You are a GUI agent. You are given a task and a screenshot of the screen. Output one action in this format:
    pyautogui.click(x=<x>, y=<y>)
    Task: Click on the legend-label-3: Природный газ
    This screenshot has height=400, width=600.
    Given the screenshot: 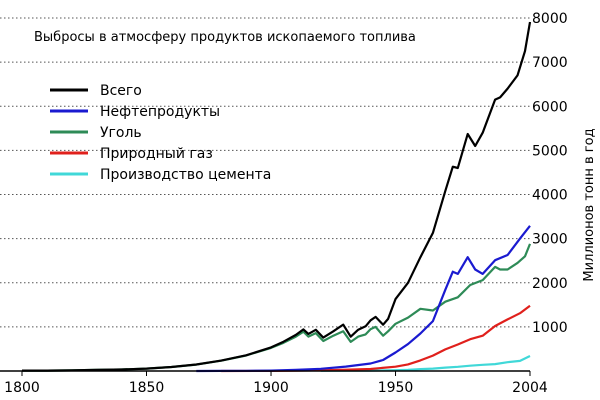 What is the action you would take?
    pyautogui.click(x=156, y=154)
    